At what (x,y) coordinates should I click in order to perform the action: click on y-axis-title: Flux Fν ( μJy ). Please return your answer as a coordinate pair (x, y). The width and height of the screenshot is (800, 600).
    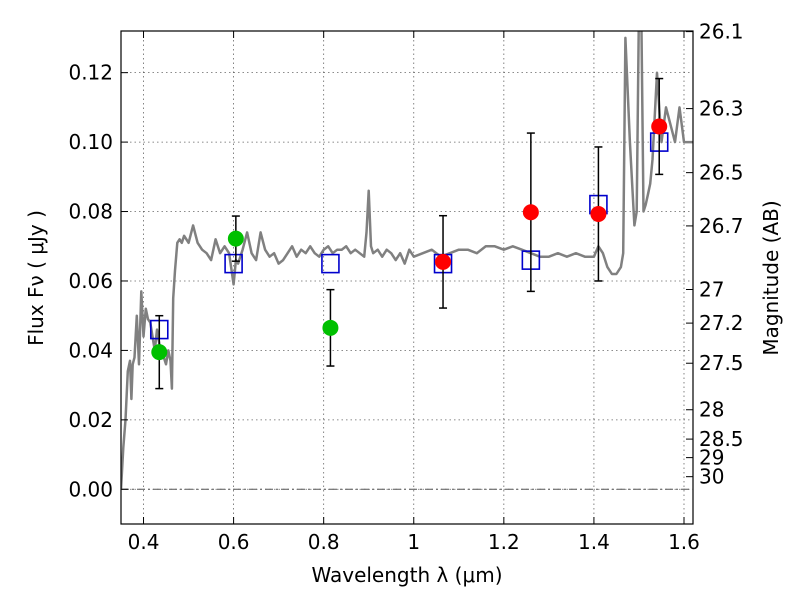
    Looking at the image, I should click on (36, 278).